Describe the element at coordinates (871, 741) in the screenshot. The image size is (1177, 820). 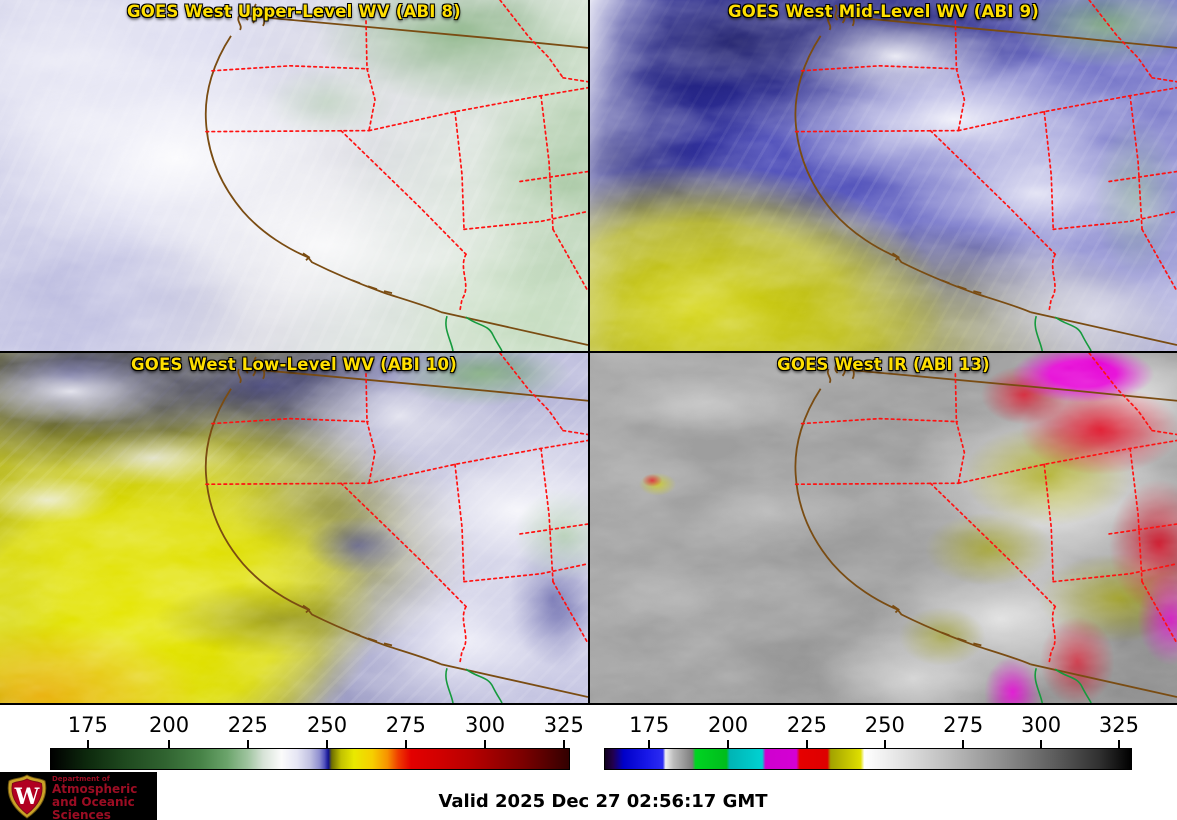
I see `ir-temperature-colorbar: 175 200 225 250 275 300 325` at that location.